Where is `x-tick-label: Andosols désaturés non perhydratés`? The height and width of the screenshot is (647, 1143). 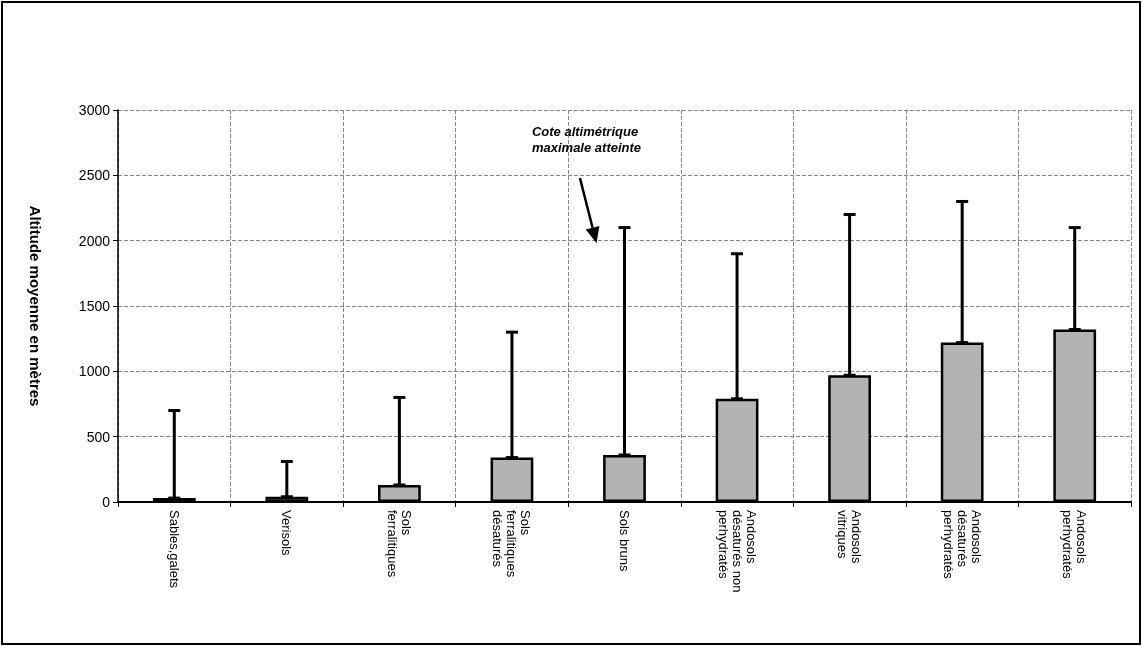 x-tick-label: Andosols désaturés non perhydratés is located at coordinates (737, 551).